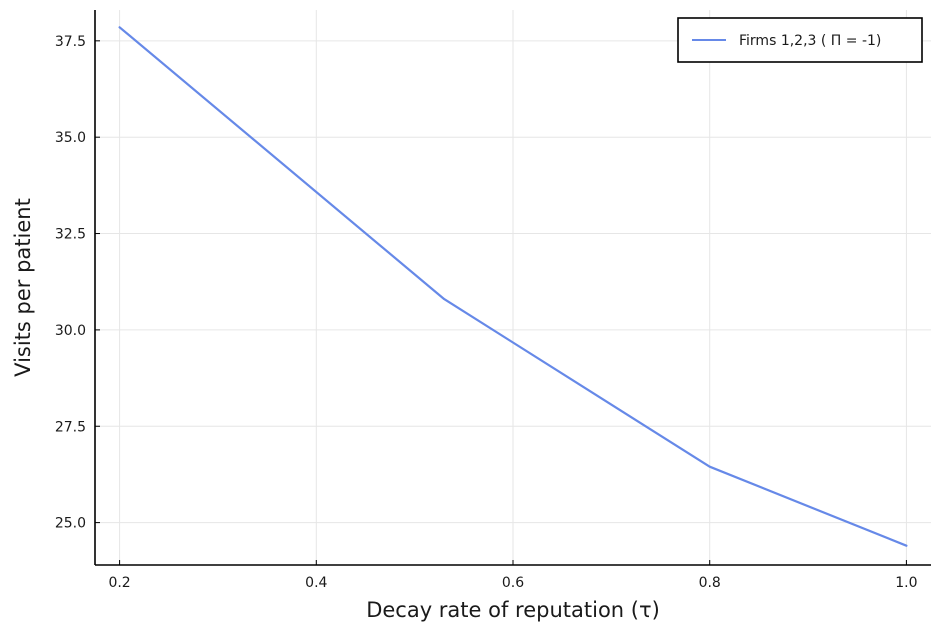  I want to click on y-tick-label: 35.0, so click(70, 138).